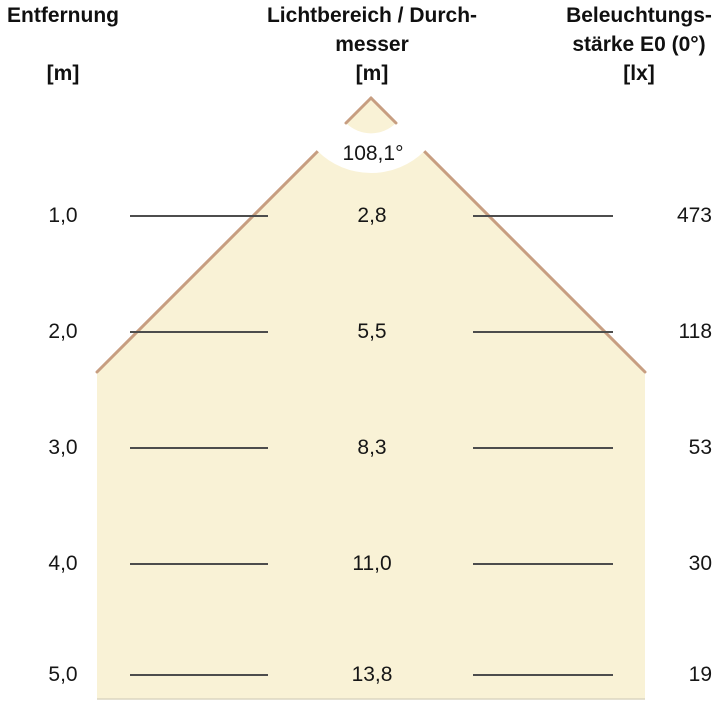 The width and height of the screenshot is (720, 702). What do you see at coordinates (372, 331) in the screenshot?
I see `diameter-value: 5,5` at bounding box center [372, 331].